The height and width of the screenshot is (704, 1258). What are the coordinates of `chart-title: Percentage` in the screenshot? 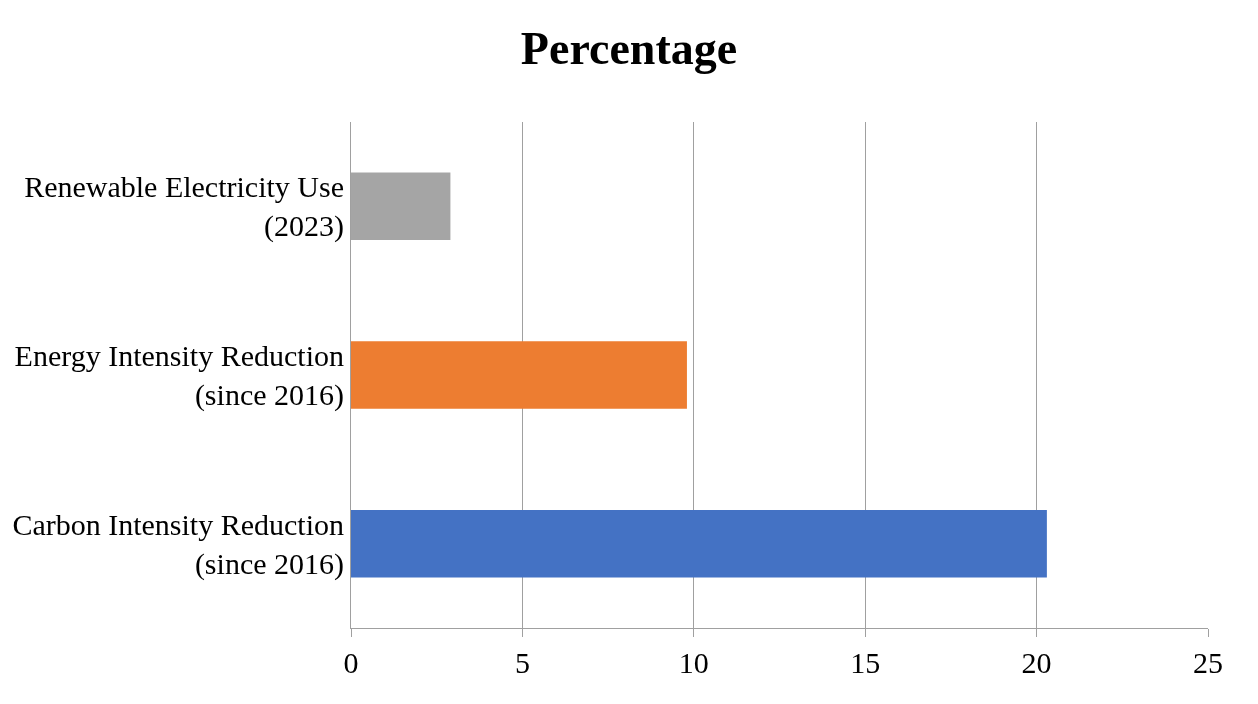 It's located at (629, 48).